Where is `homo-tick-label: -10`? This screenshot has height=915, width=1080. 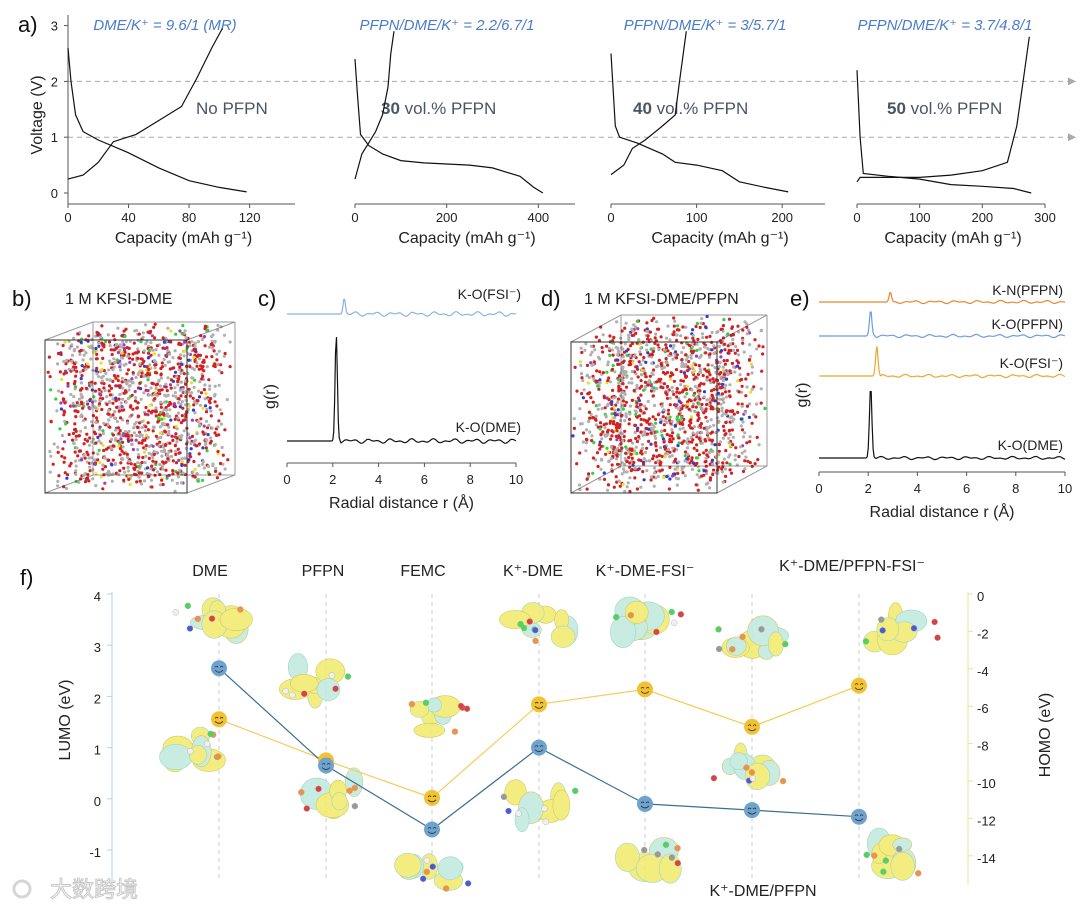
homo-tick-label: -10 is located at coordinates (986, 783).